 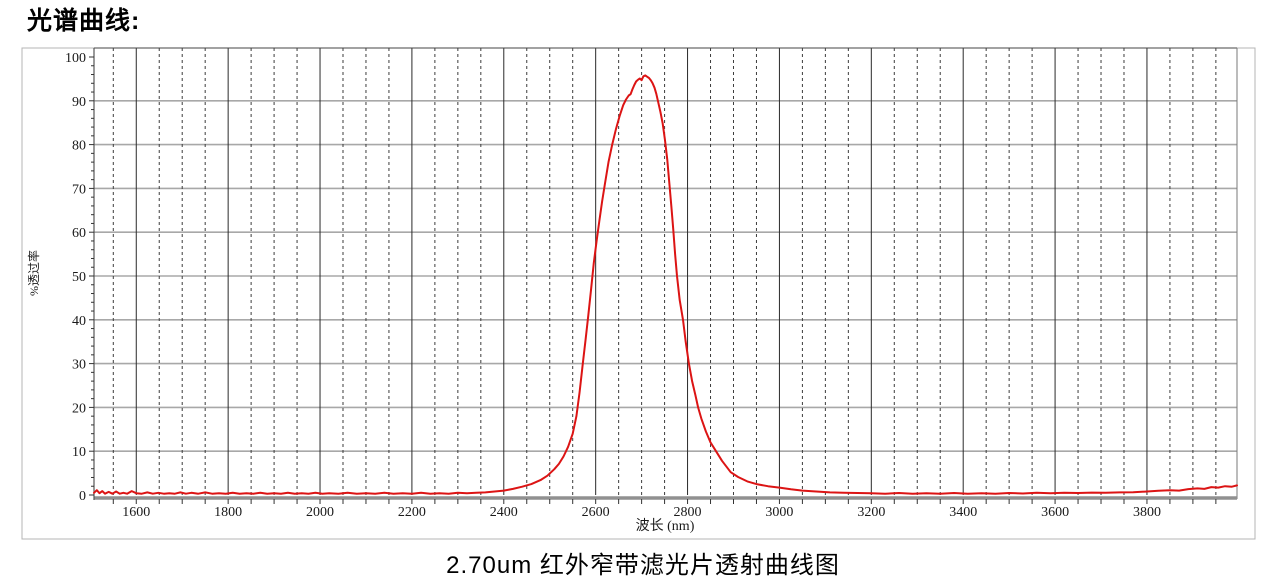 I want to click on x-tick-label: 3000, so click(x=779, y=512).